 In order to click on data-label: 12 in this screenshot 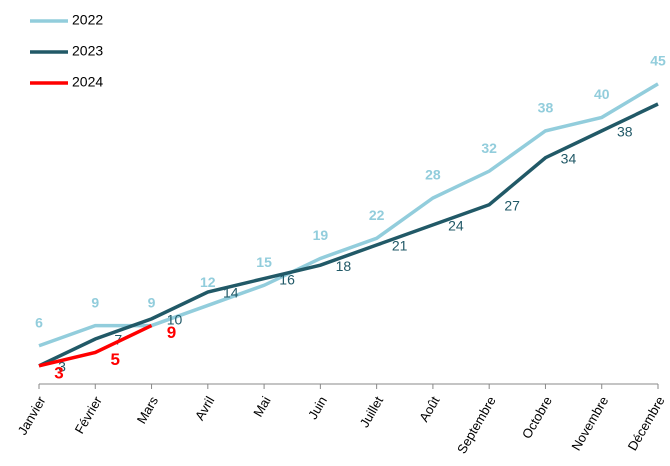, I will do `click(208, 282)`.